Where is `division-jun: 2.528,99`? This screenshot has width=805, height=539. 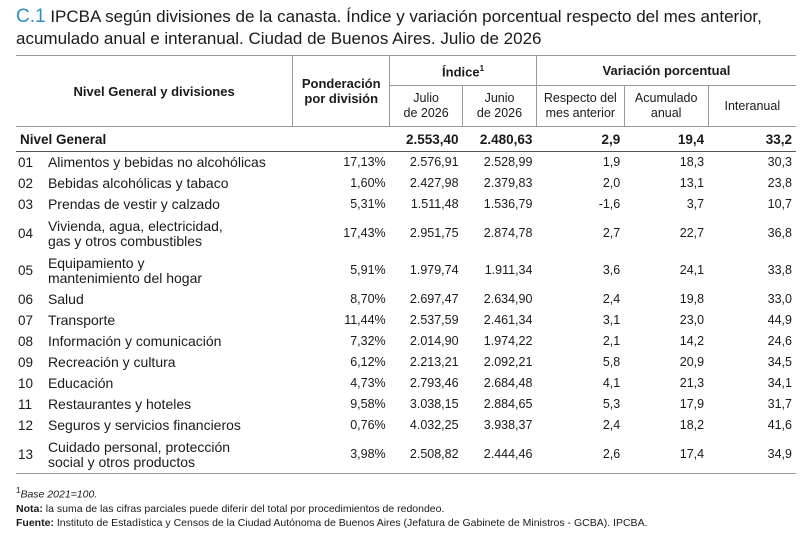 division-jun: 2.528,99 is located at coordinates (508, 162).